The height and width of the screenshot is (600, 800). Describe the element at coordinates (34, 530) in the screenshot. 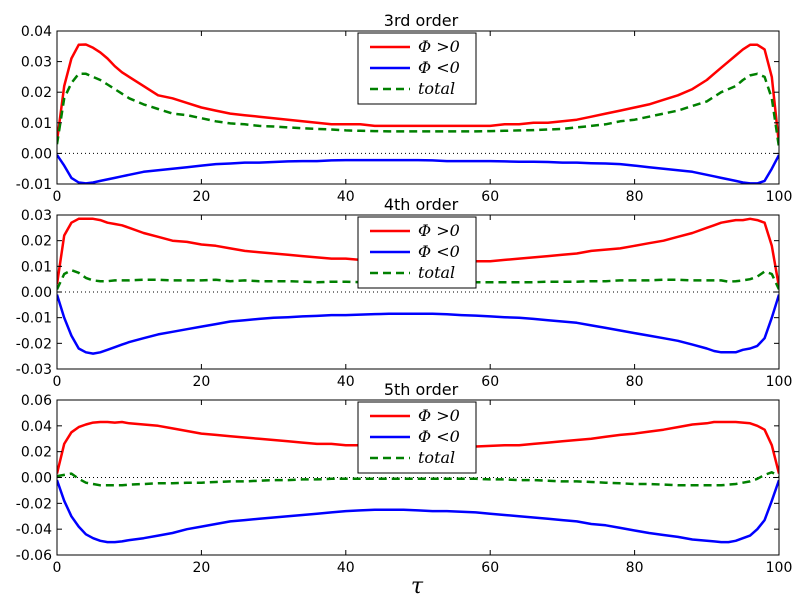

I see `y-tick-label: -0.04` at that location.